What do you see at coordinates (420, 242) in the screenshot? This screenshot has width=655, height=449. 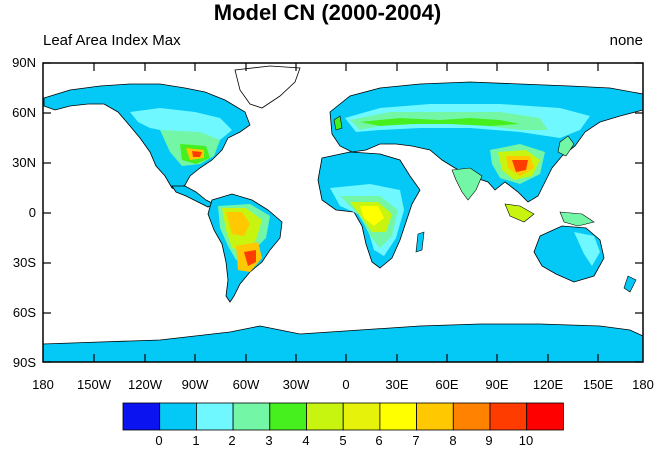 I see `land-madagascar` at bounding box center [420, 242].